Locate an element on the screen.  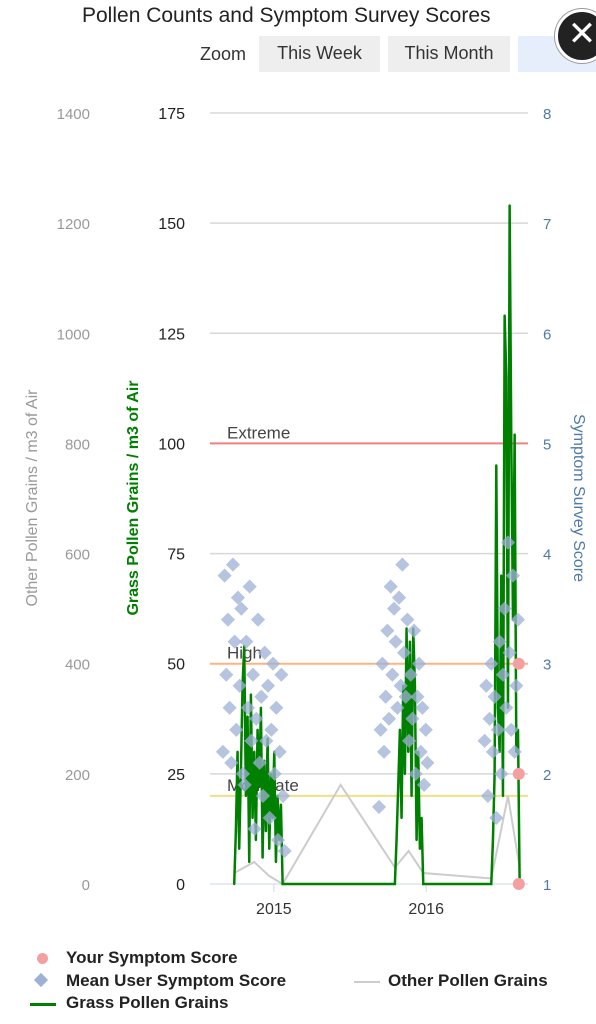
grass-axis-tick-label: 175 is located at coordinates (171, 114).